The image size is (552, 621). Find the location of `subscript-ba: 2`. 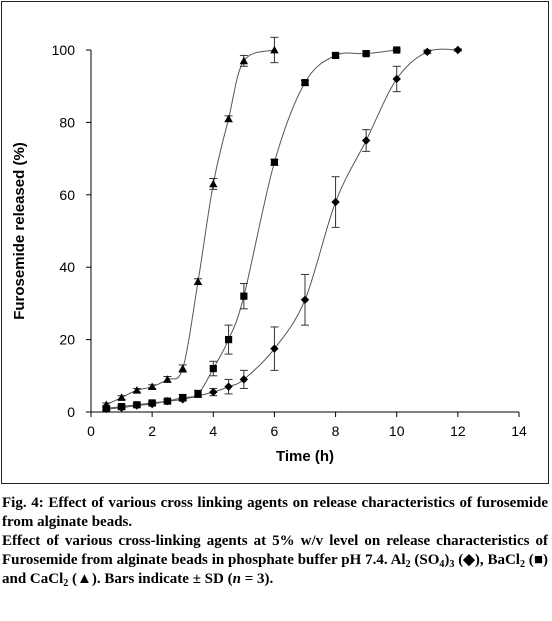

subscript-ba: 2 is located at coordinates (522, 564).